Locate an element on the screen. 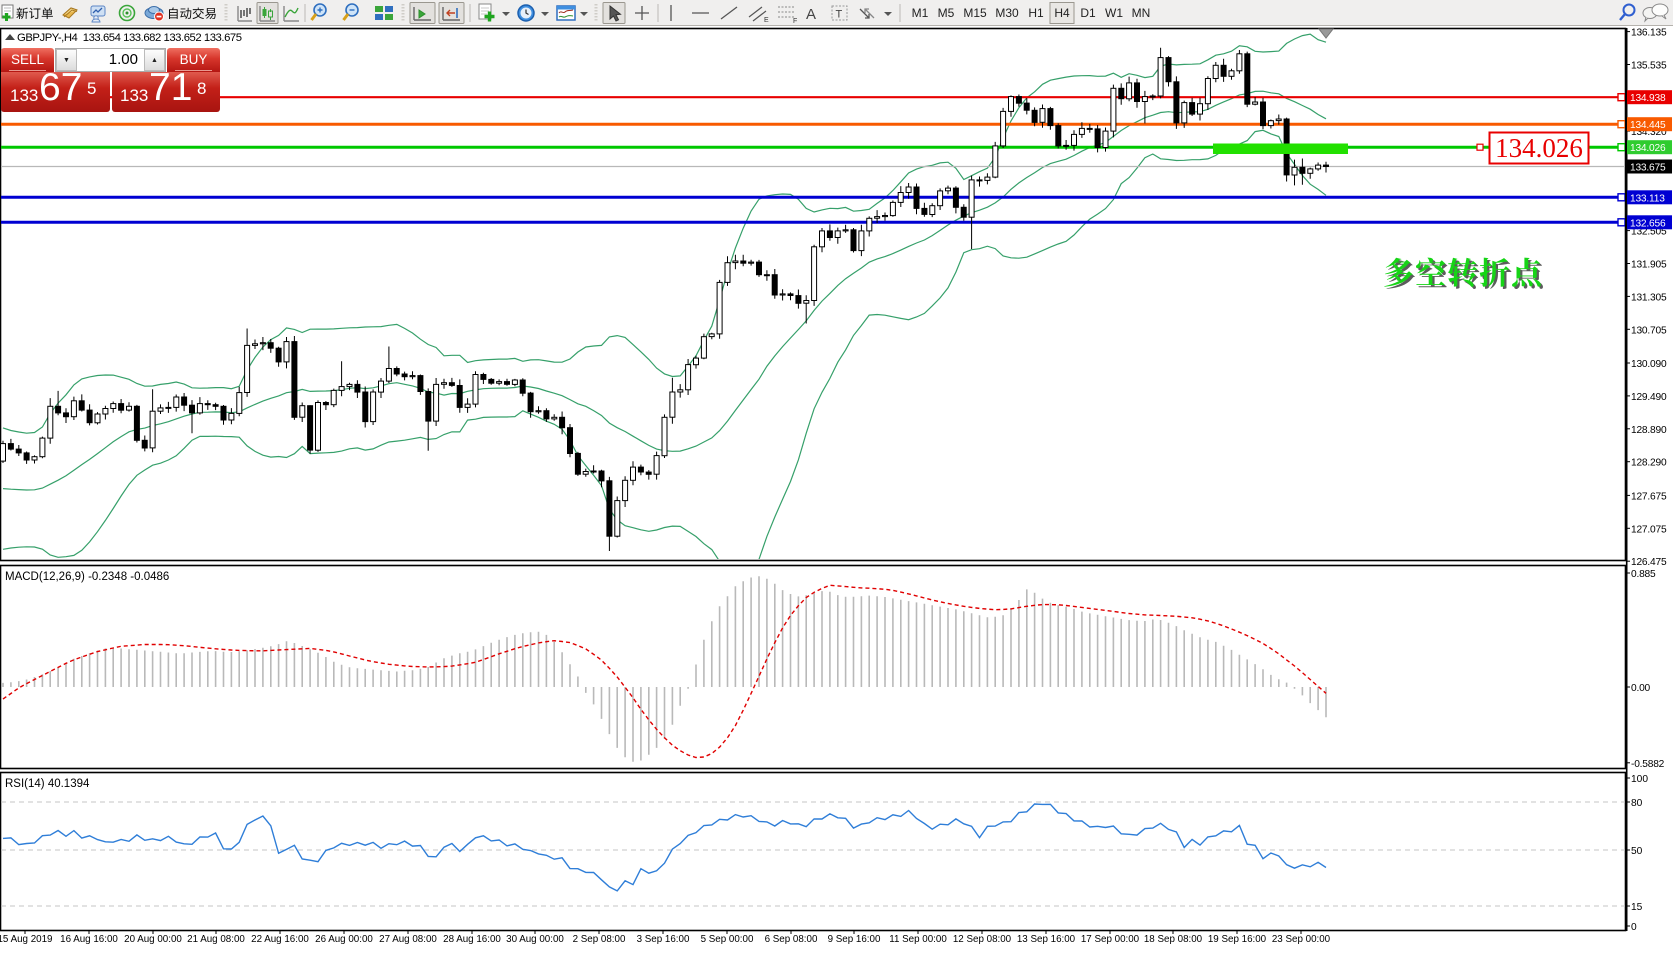 The height and width of the screenshot is (954, 1673). svg-text: 17 Sep 00:00 is located at coordinates (1110, 939).